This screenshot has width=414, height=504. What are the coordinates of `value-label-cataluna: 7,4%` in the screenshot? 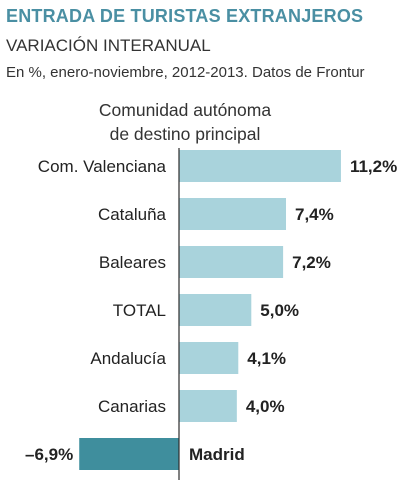 It's located at (314, 214).